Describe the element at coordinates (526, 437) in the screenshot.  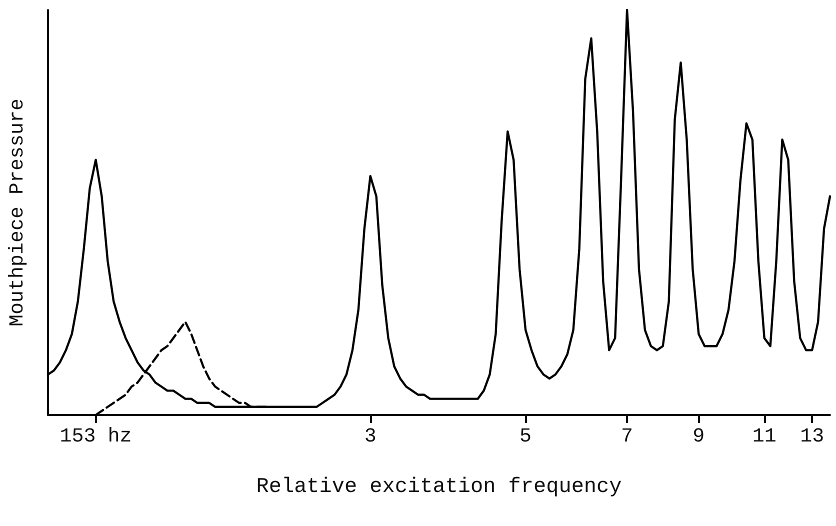
I see `x-tick-label: 5` at that location.